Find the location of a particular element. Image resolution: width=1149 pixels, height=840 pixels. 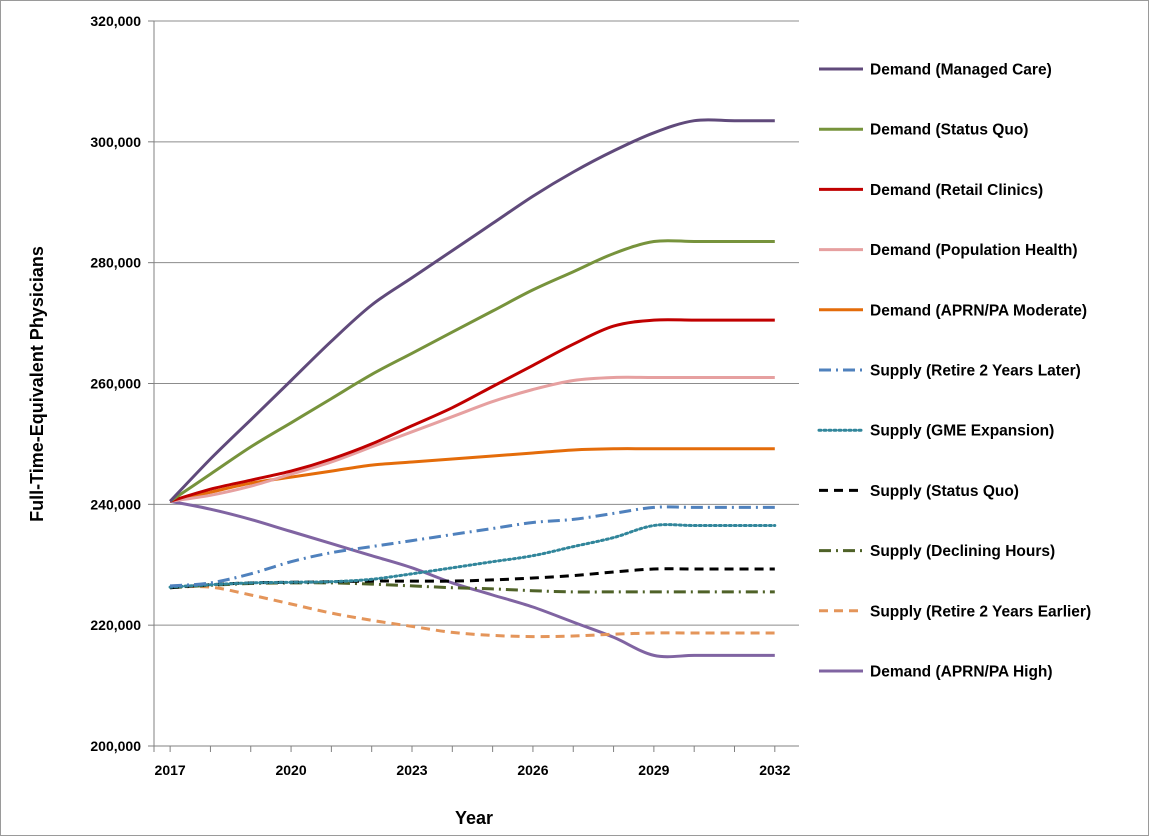

x-tick-labels: 2017 2020 2023 2026 2029 2032 is located at coordinates (473, 770).